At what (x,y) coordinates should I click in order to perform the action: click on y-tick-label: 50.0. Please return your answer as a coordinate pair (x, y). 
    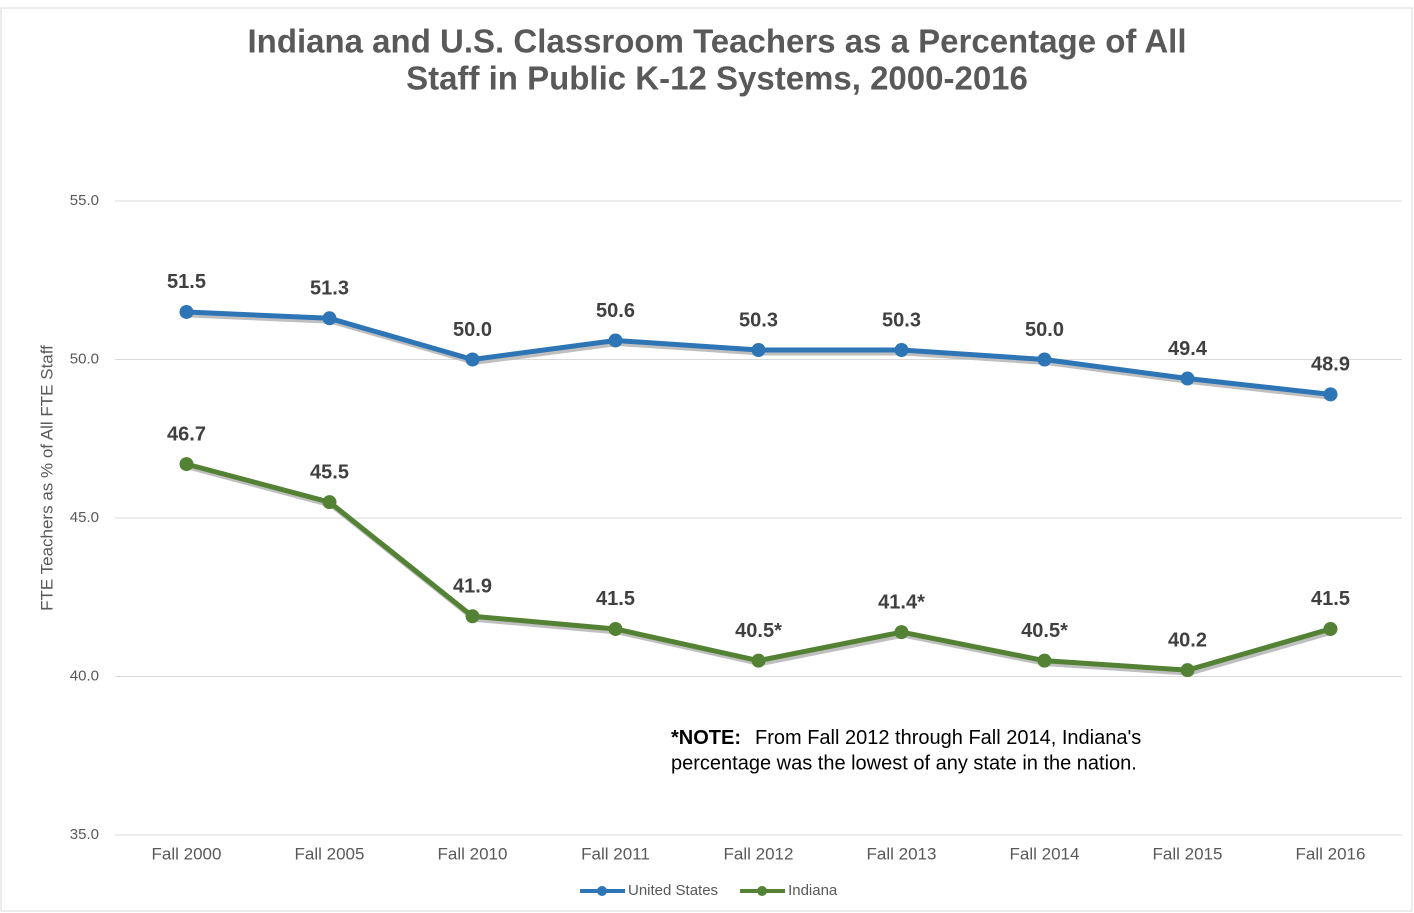
    Looking at the image, I should click on (84, 358).